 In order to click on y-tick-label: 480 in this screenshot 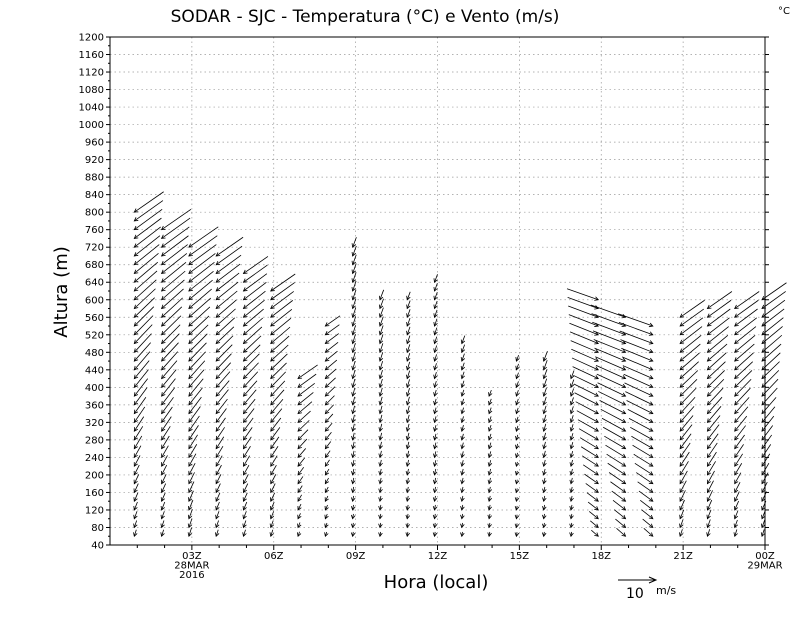, I will do `click(94, 353)`.